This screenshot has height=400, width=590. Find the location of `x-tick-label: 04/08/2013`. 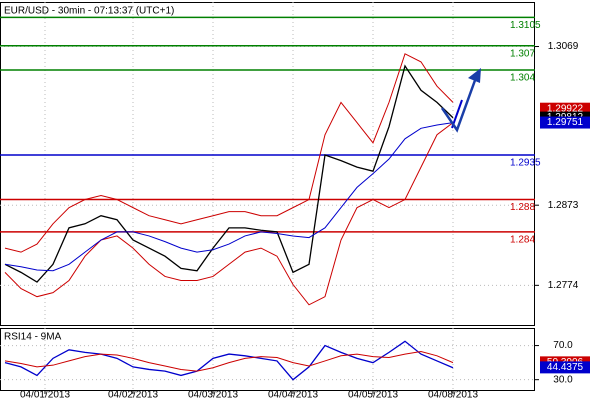

x-tick-label: 04/08/2013 is located at coordinates (453, 395).